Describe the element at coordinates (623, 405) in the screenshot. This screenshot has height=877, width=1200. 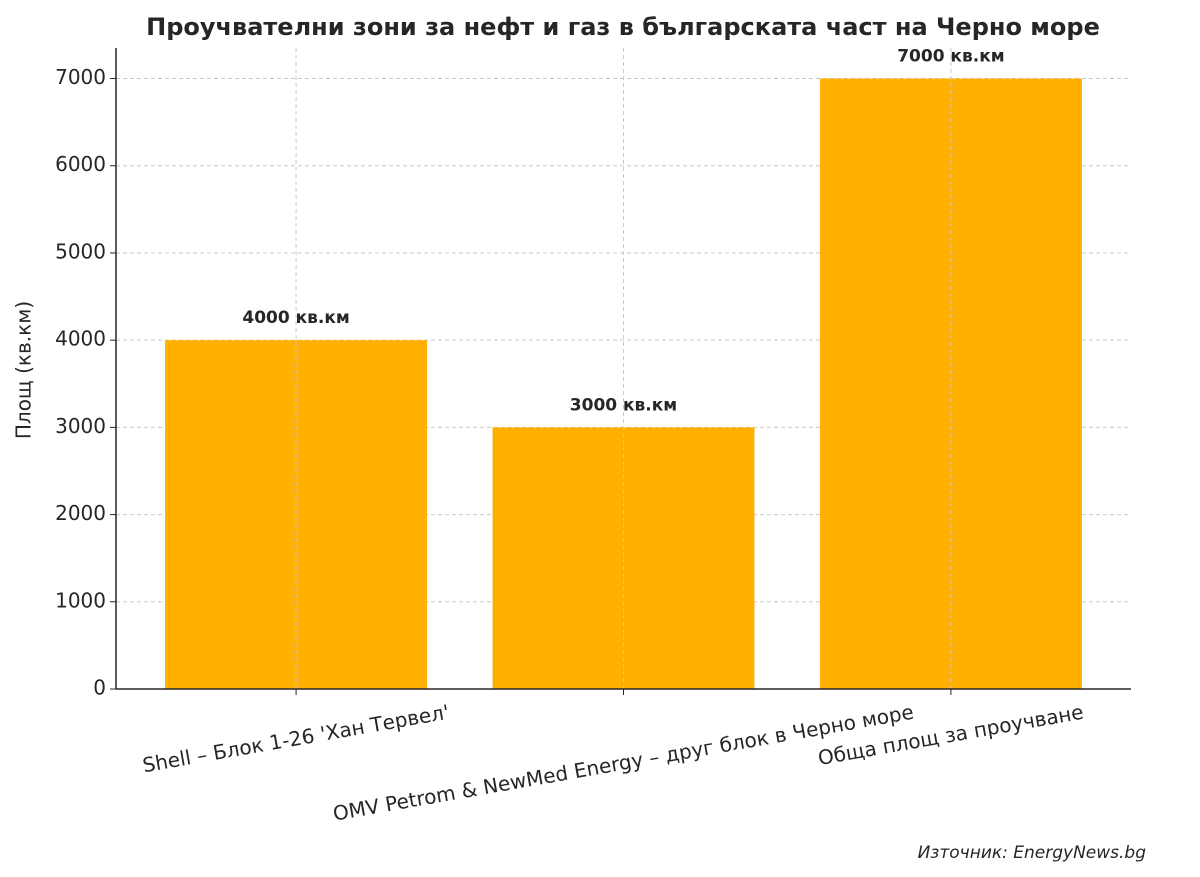
I see `value-label: 3000 кв.км` at that location.